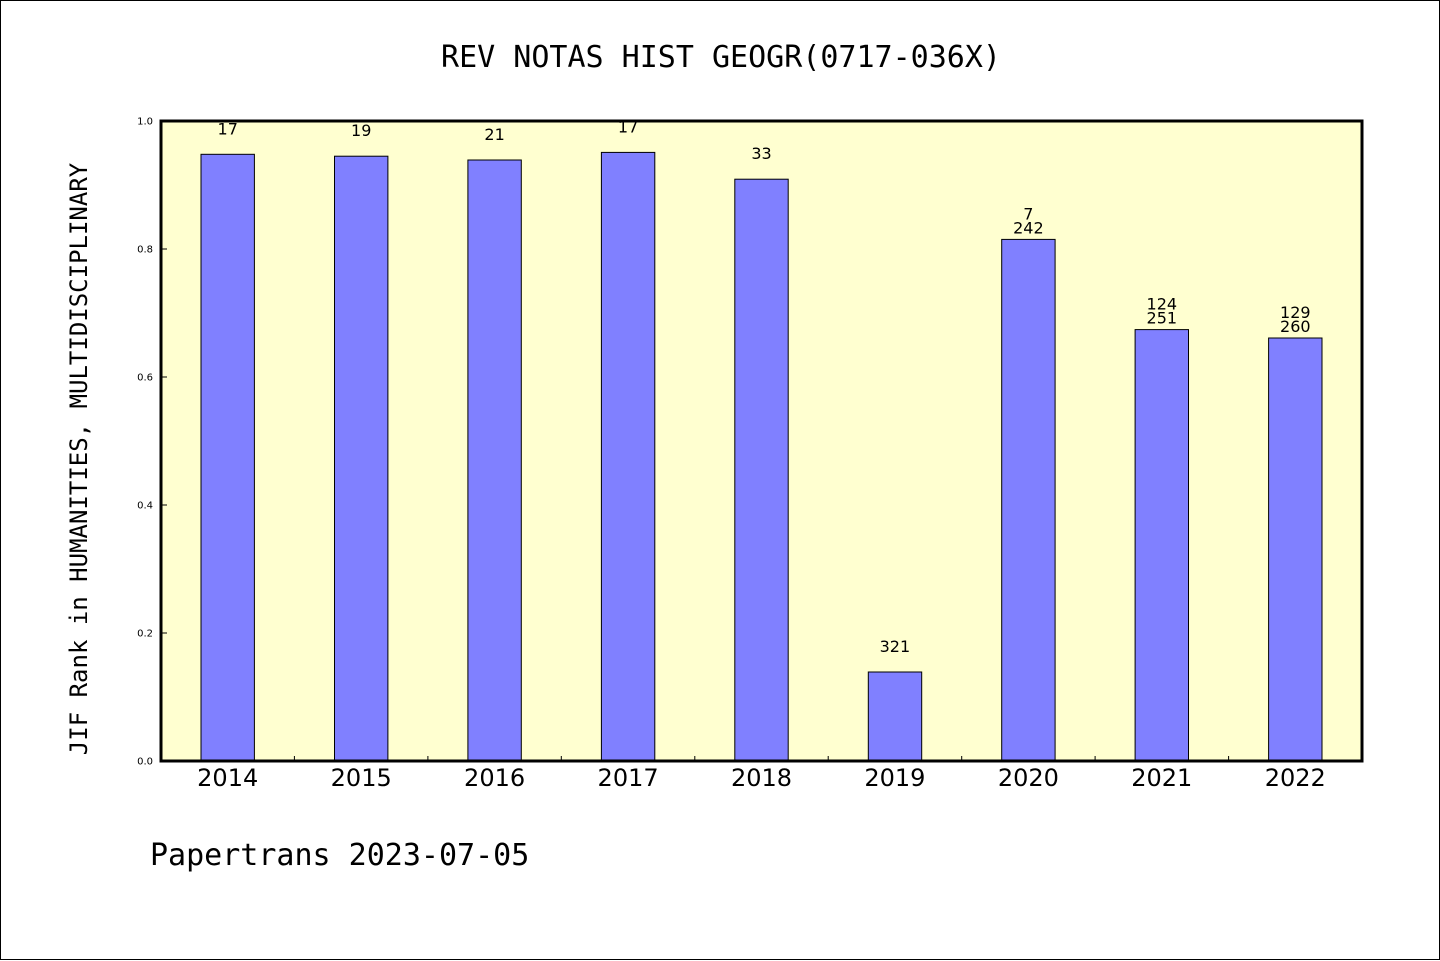 The width and height of the screenshot is (1440, 961). I want to click on data-label-2021-1: 124, so click(1162, 304).